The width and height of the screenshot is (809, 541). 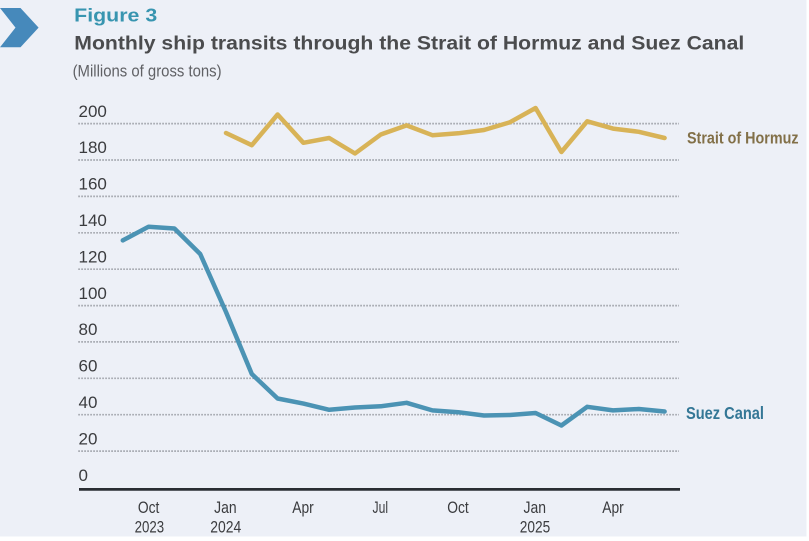 What do you see at coordinates (88, 402) in the screenshot?
I see `svg-text: 40` at bounding box center [88, 402].